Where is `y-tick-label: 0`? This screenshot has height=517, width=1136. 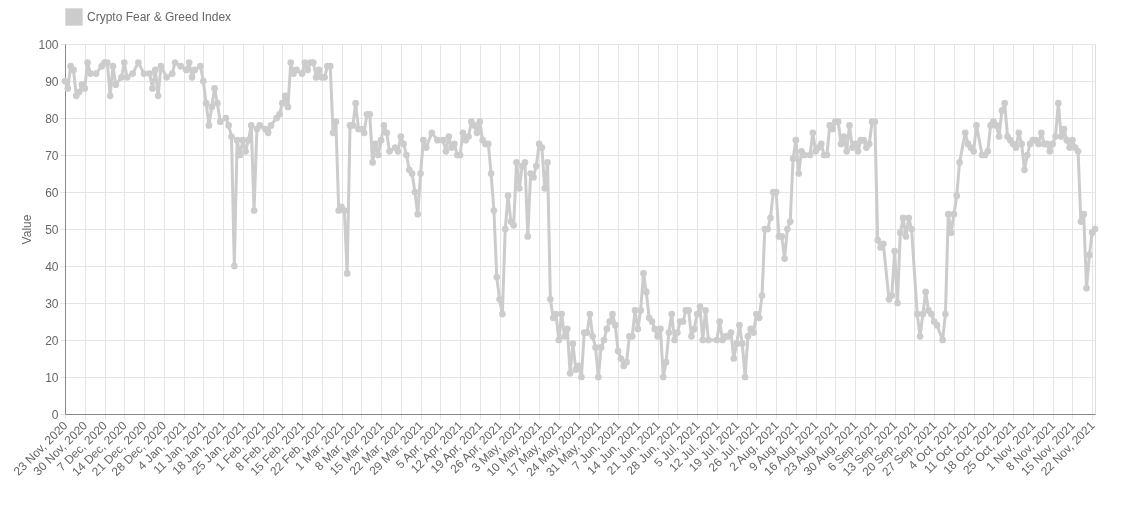 y-tick-label: 0 is located at coordinates (55, 414).